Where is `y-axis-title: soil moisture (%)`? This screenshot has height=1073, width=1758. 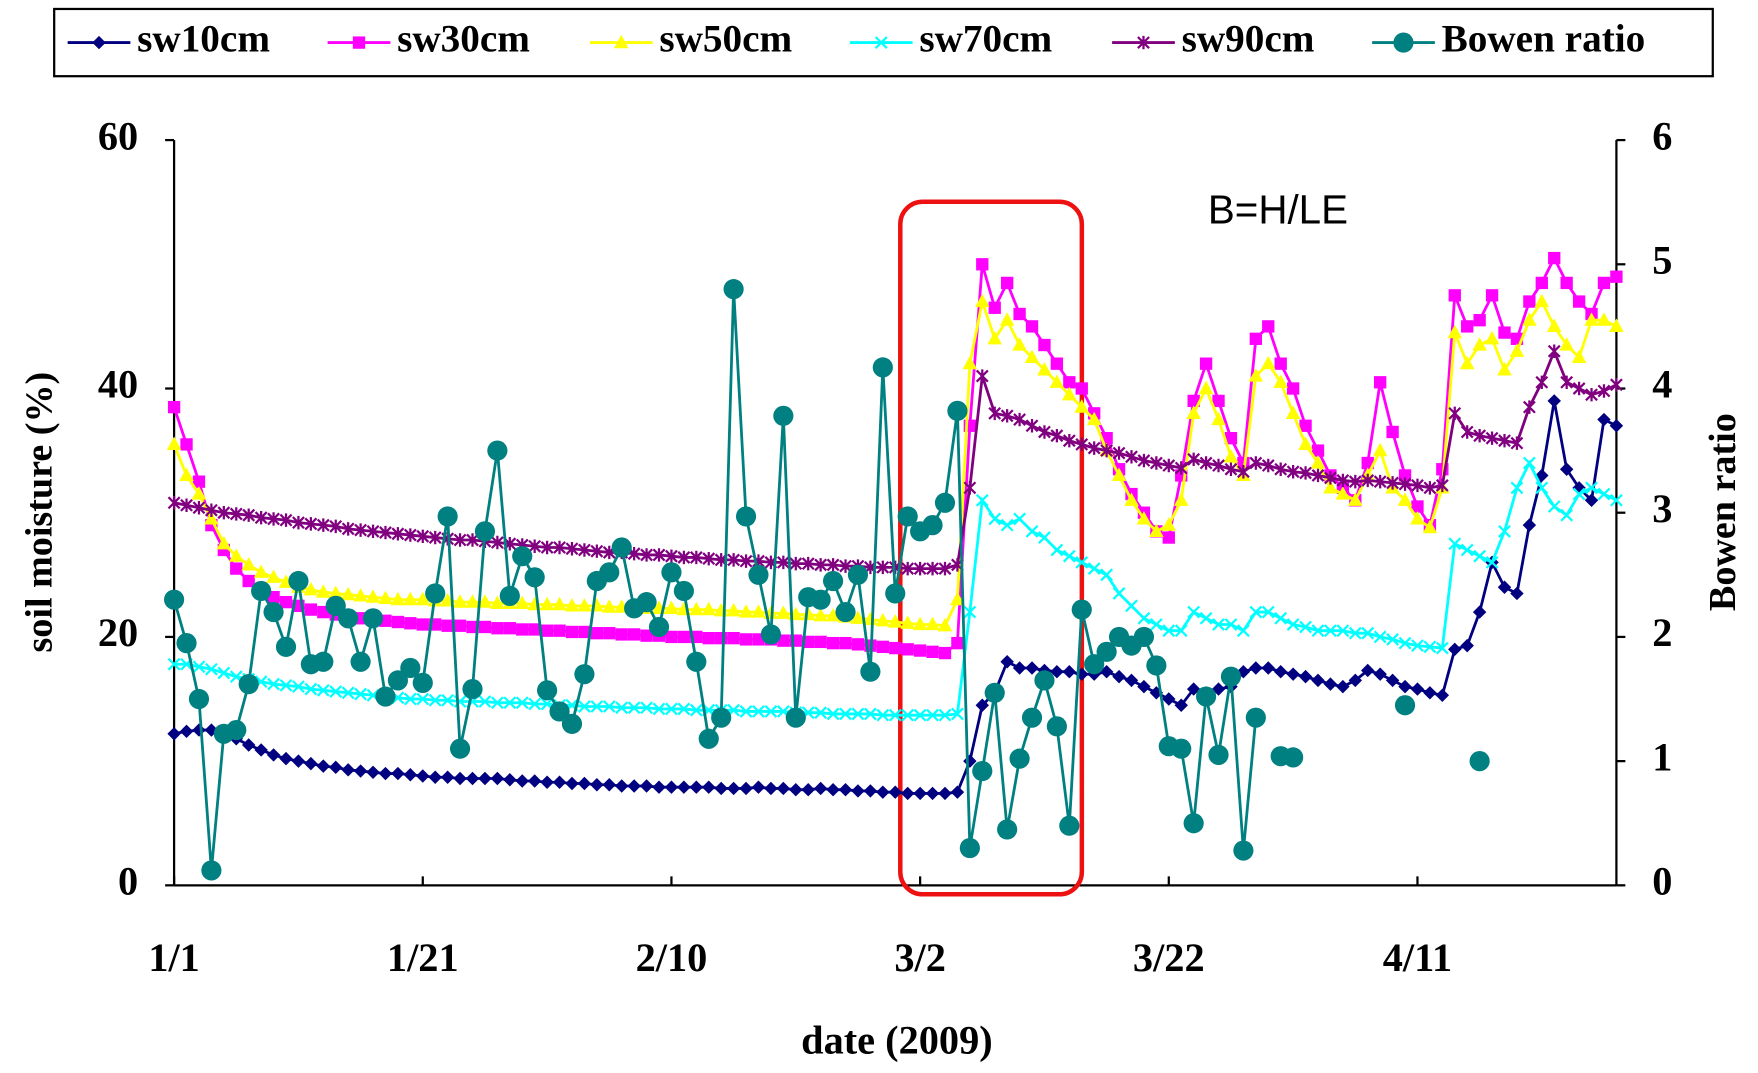 y-axis-title: soil moisture (%) is located at coordinates (40, 512).